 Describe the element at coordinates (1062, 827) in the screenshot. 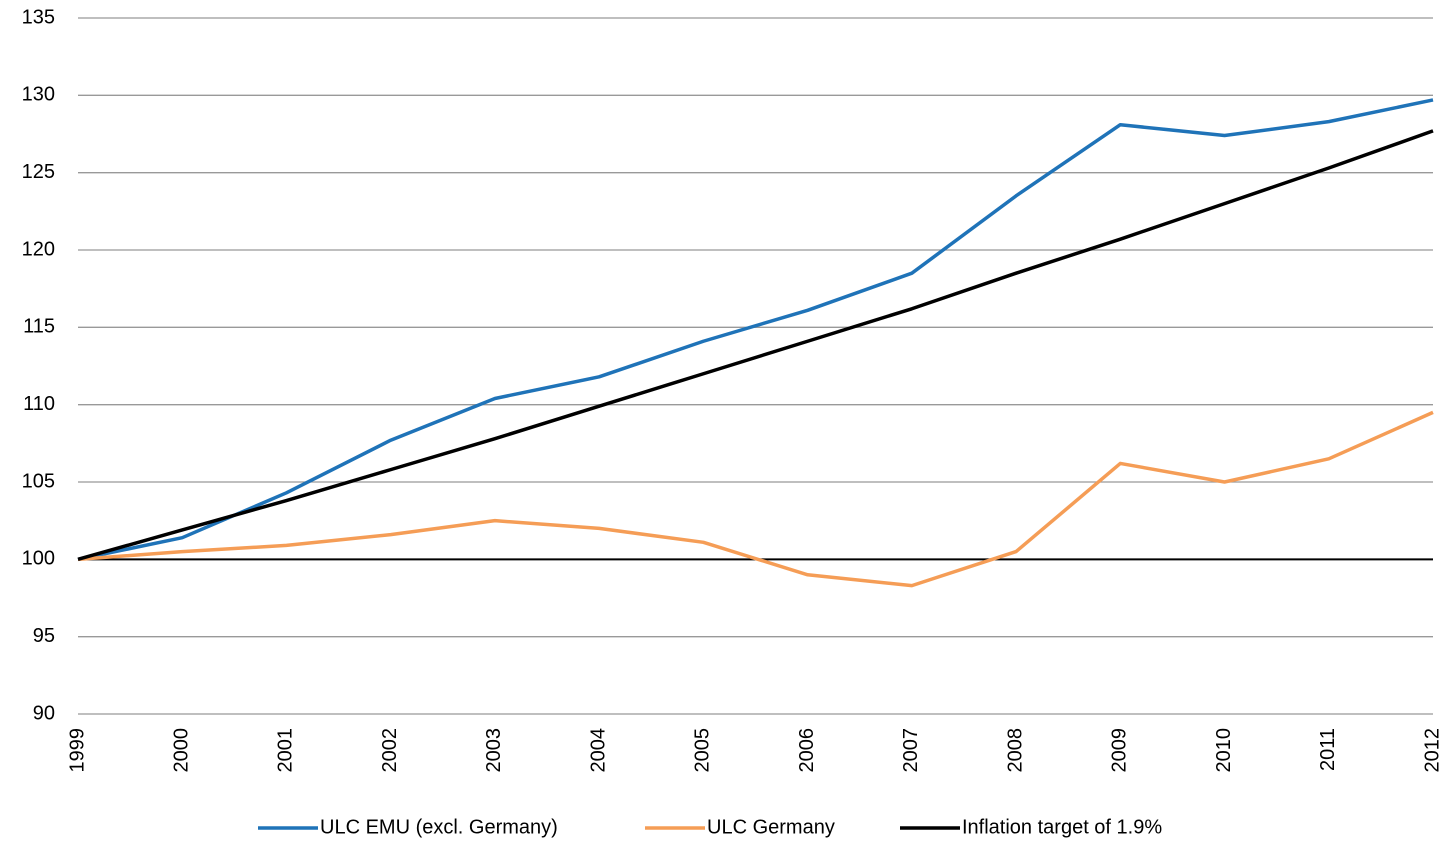

I see `legend-label: Inflation target of 1.9%` at that location.